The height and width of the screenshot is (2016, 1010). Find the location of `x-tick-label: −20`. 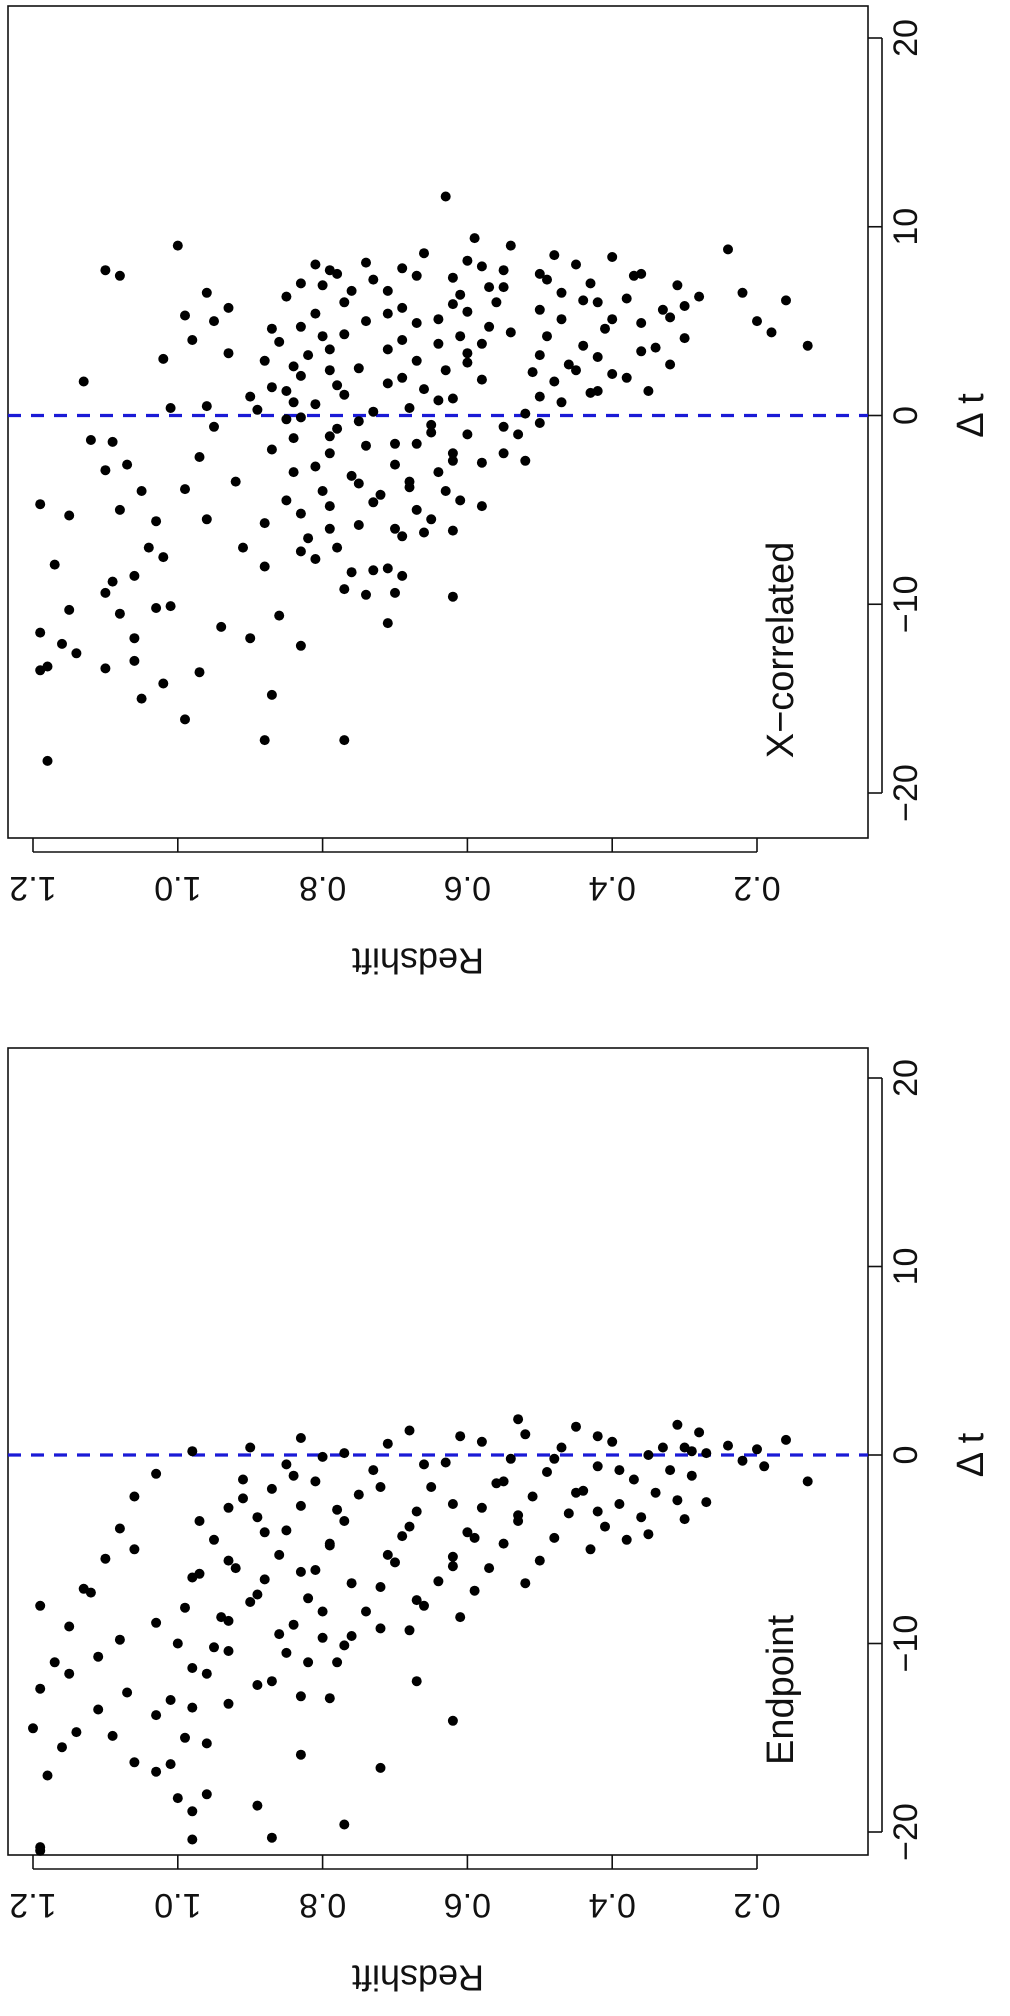

x-tick-label: −20 is located at coordinates (906, 793).